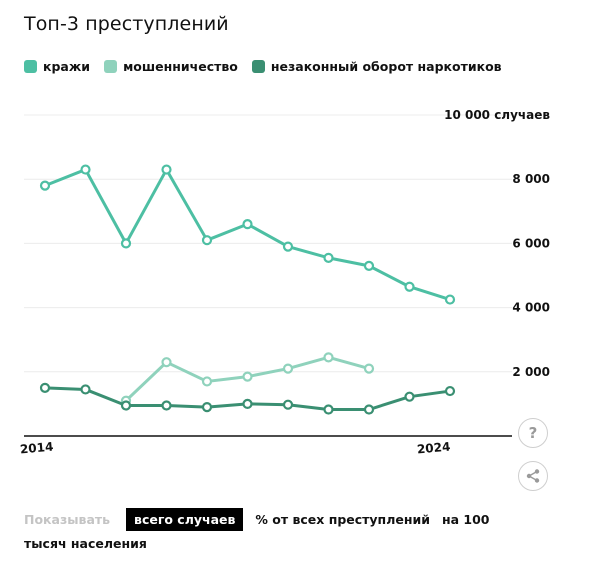  Describe the element at coordinates (342, 519) in the screenshot. I see `option-percent-of-all: % от всех преступлений` at that location.